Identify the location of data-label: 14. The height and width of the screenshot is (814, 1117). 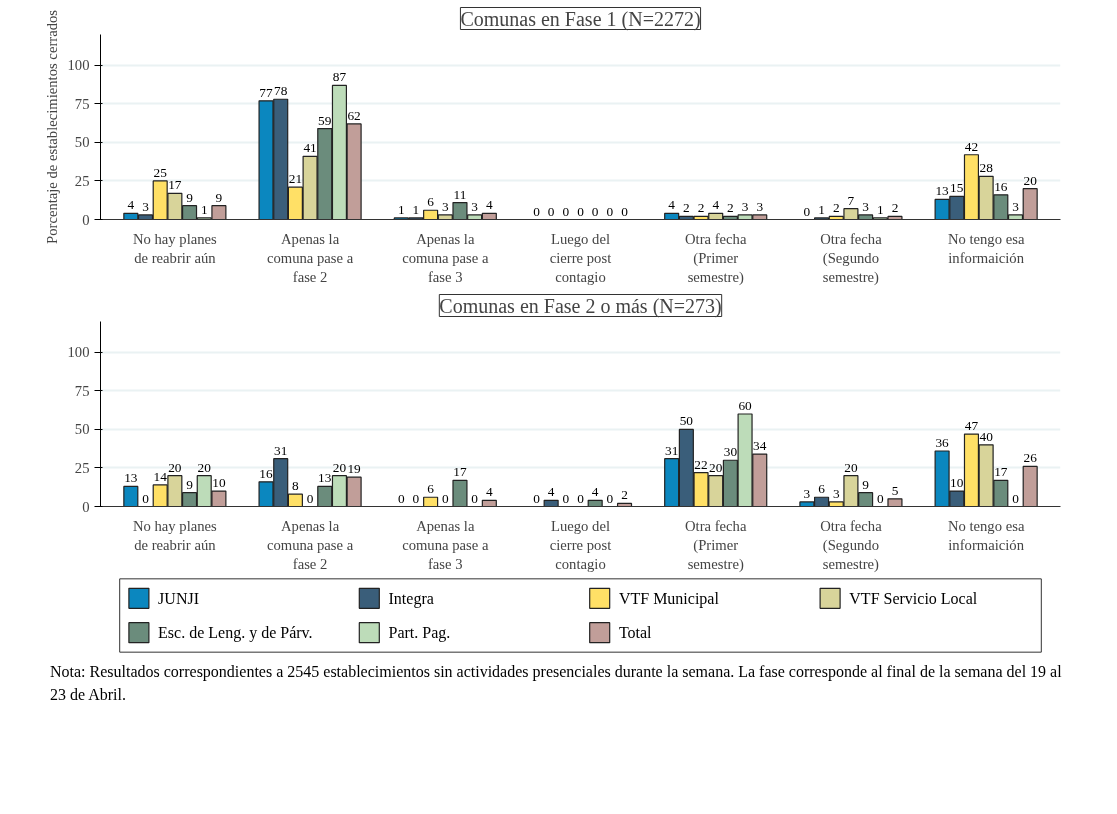
(160, 476).